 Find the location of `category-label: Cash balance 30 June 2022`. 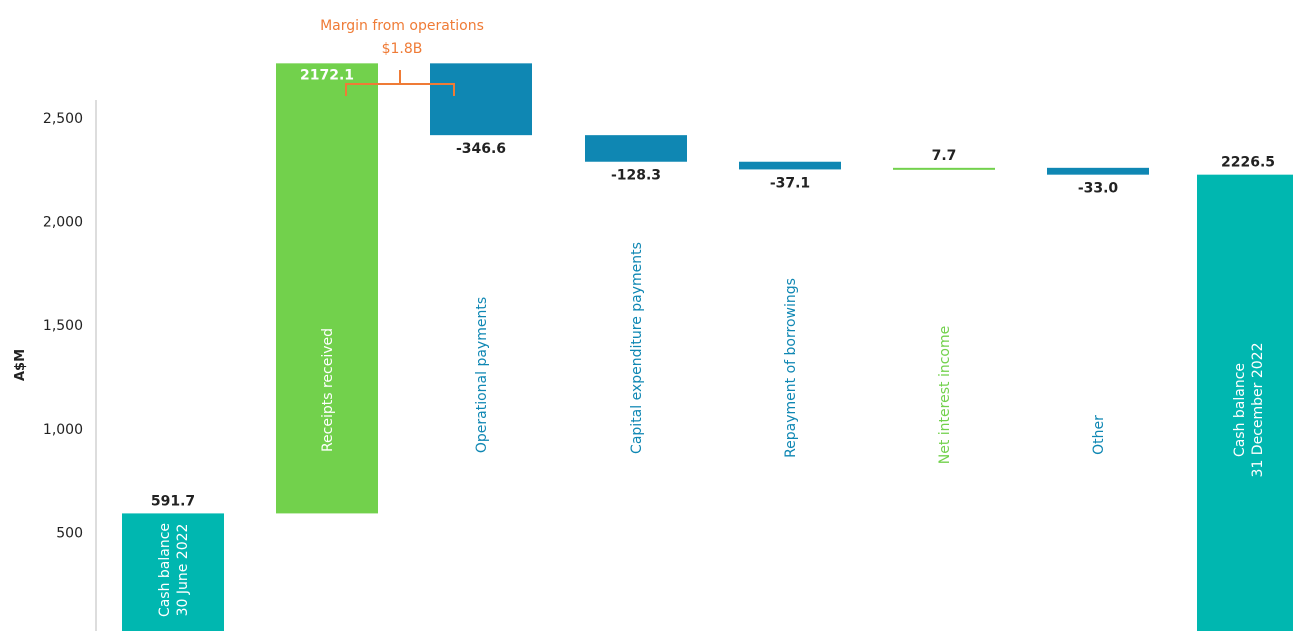

category-label: Cash balance 30 June 2022 is located at coordinates (174, 570).